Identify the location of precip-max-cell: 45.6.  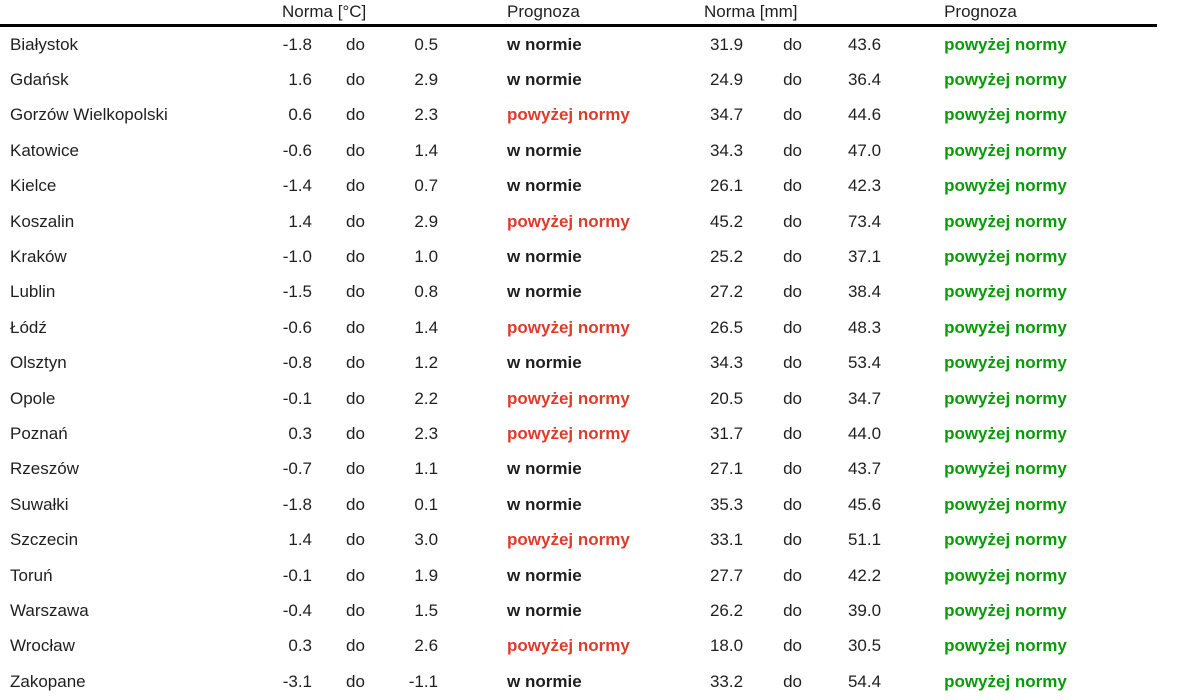
(864, 504).